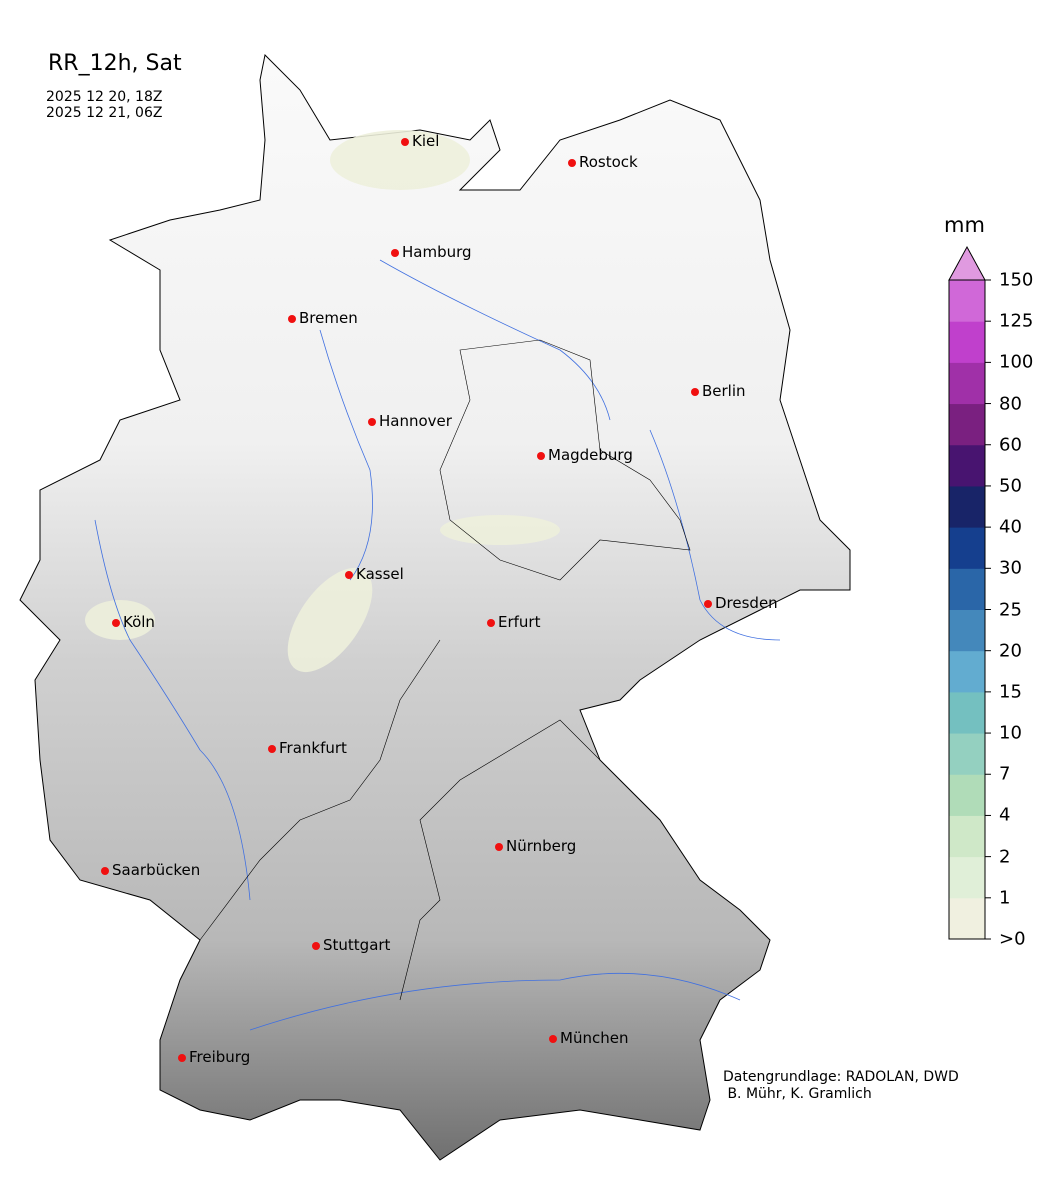 The width and height of the screenshot is (1053, 1185). What do you see at coordinates (1005, 857) in the screenshot?
I see `colorbar-tick-label: 2` at bounding box center [1005, 857].